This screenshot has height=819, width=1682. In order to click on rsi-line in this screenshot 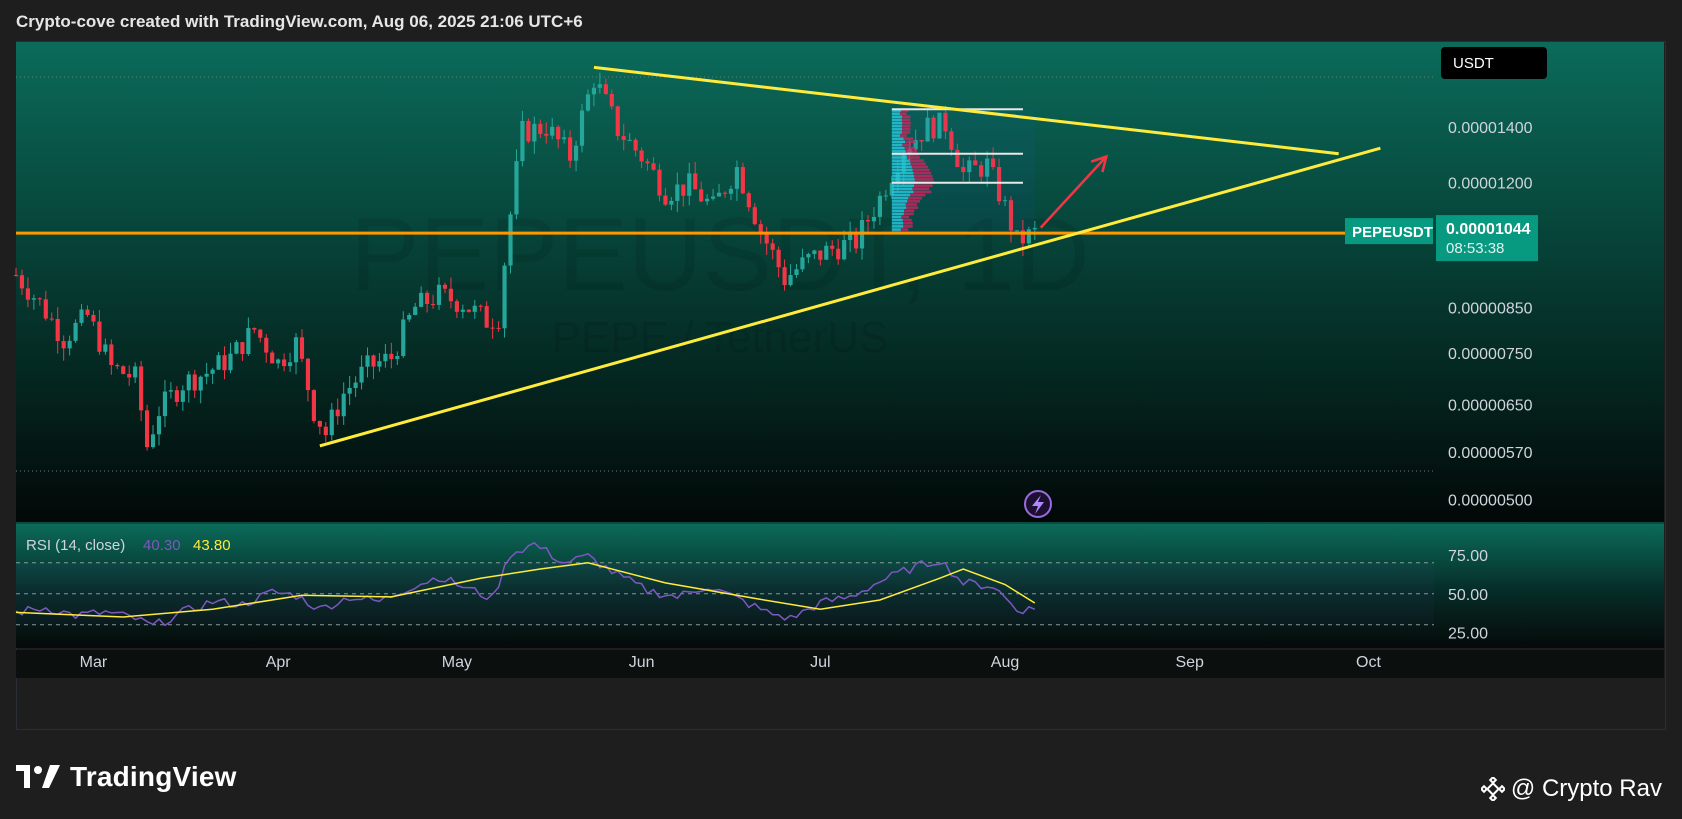, I will do `click(525, 584)`.